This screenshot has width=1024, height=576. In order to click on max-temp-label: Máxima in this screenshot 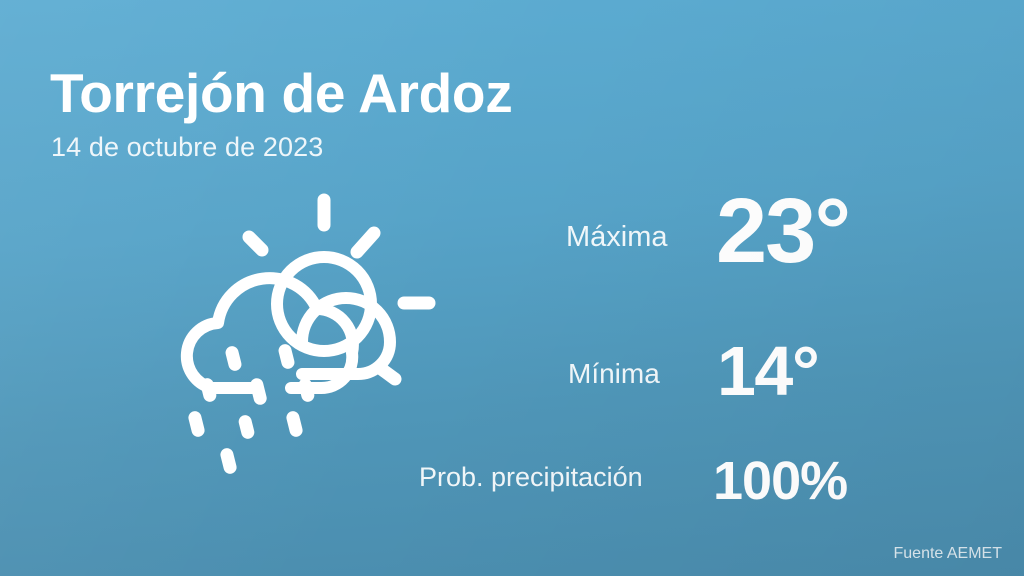, I will do `click(617, 237)`.